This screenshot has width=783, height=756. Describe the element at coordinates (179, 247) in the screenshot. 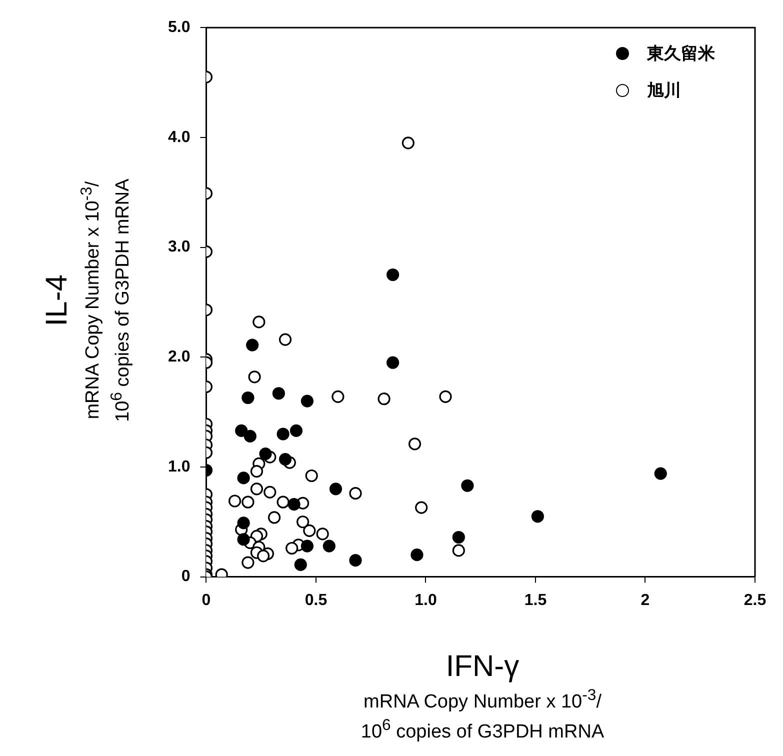

I see `y-tick-label: 3.0` at that location.